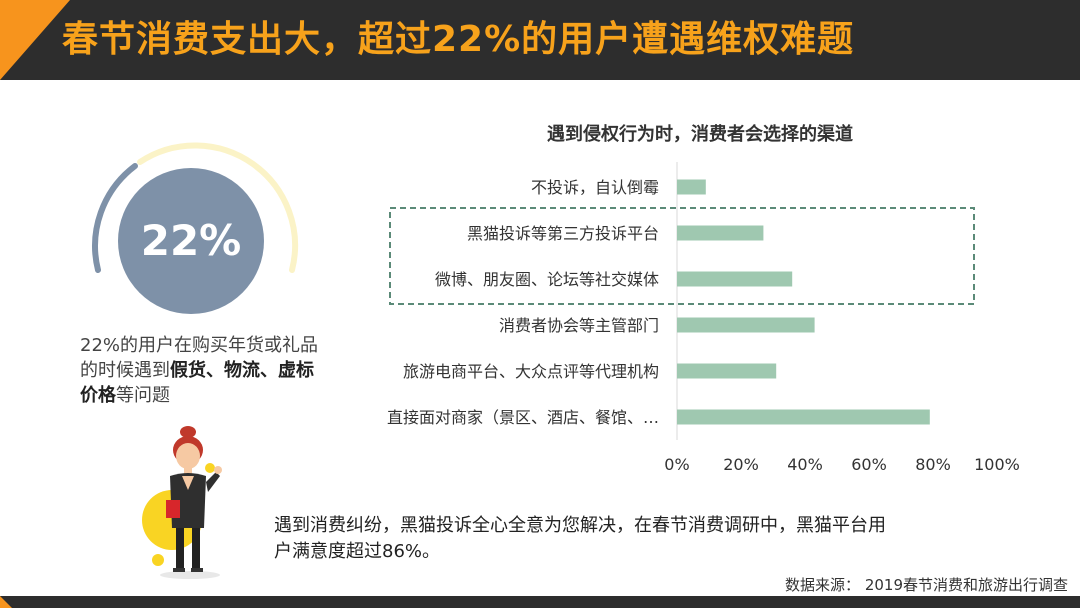 The width and height of the screenshot is (1080, 608). What do you see at coordinates (547, 279) in the screenshot?
I see `category-label: 微博、朋友圈、论坛等社交媒体` at bounding box center [547, 279].